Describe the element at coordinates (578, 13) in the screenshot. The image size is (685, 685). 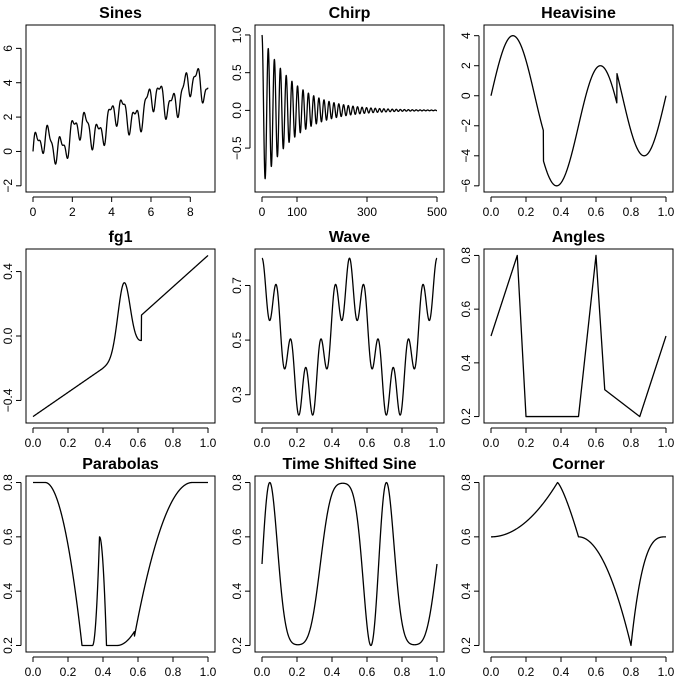
I see `panel-title: Heavisine` at that location.